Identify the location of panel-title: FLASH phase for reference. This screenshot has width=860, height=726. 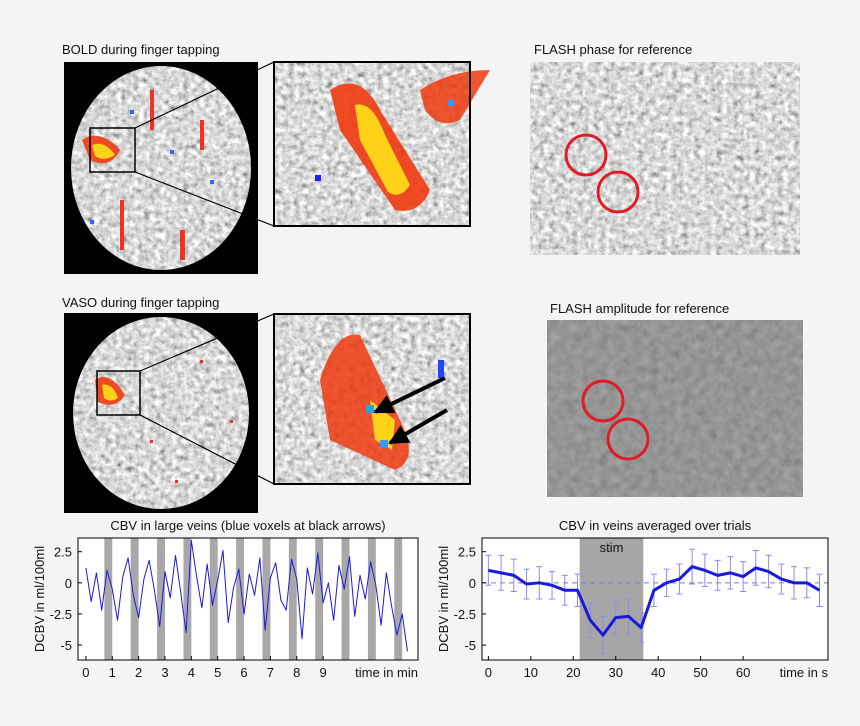
(613, 49).